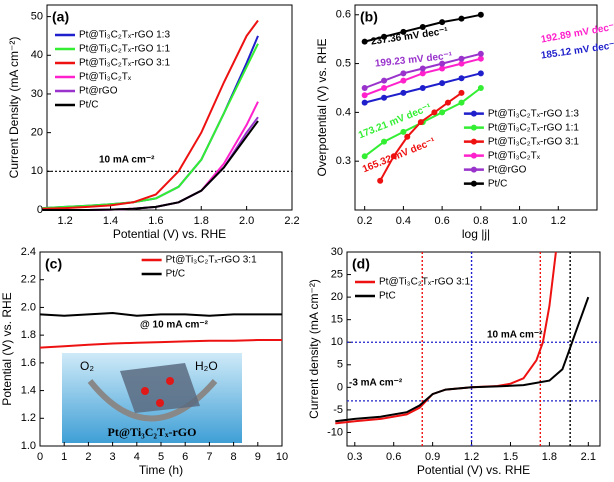  Describe the element at coordinates (291, 221) in the screenshot. I see `x-tick-label: 2.2` at that location.